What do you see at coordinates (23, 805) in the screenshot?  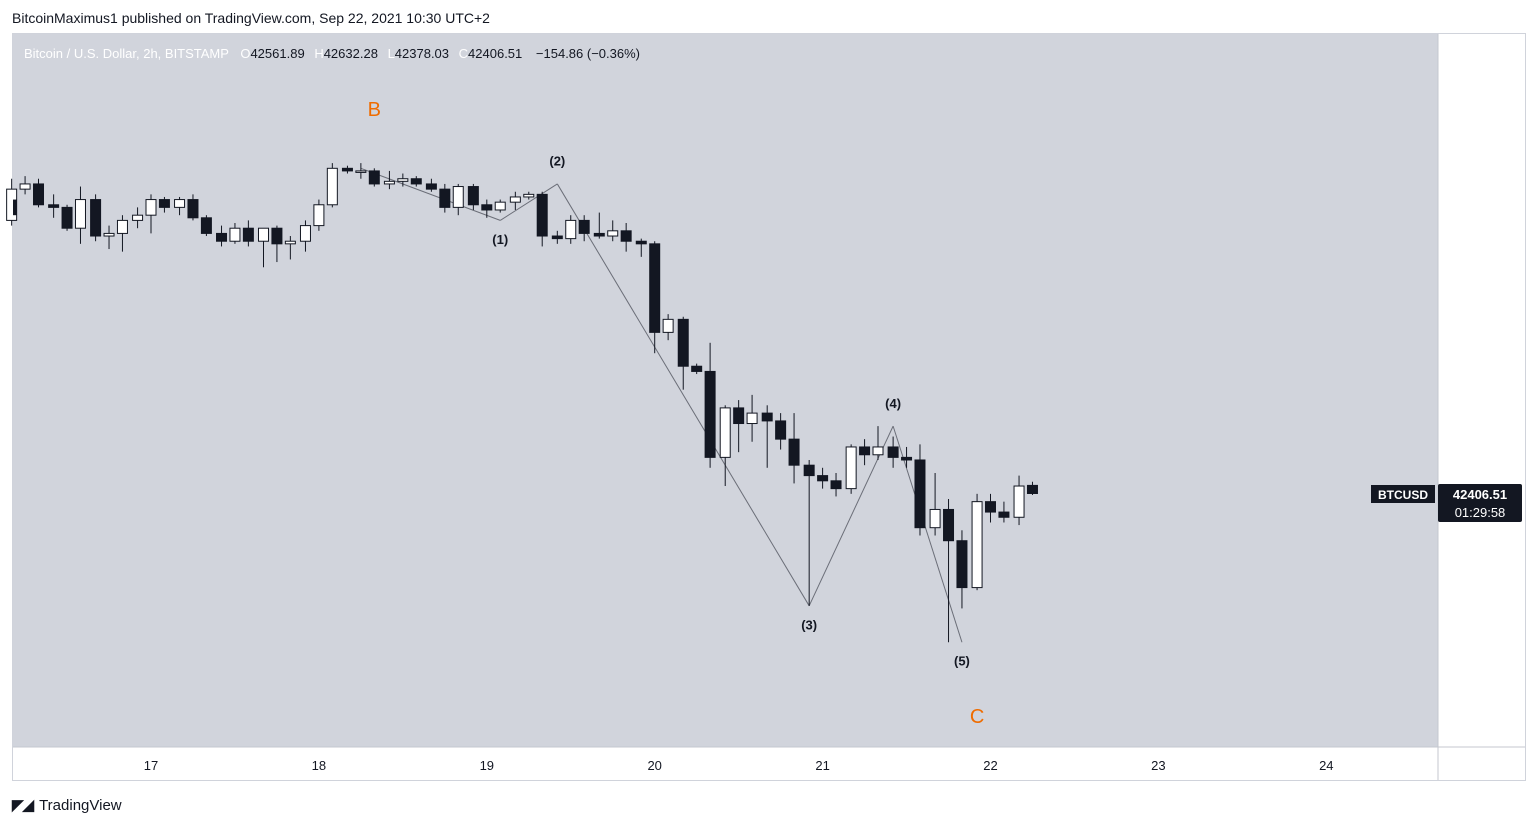 I see `tradingview-logo-icon: ◤◢` at bounding box center [23, 805].